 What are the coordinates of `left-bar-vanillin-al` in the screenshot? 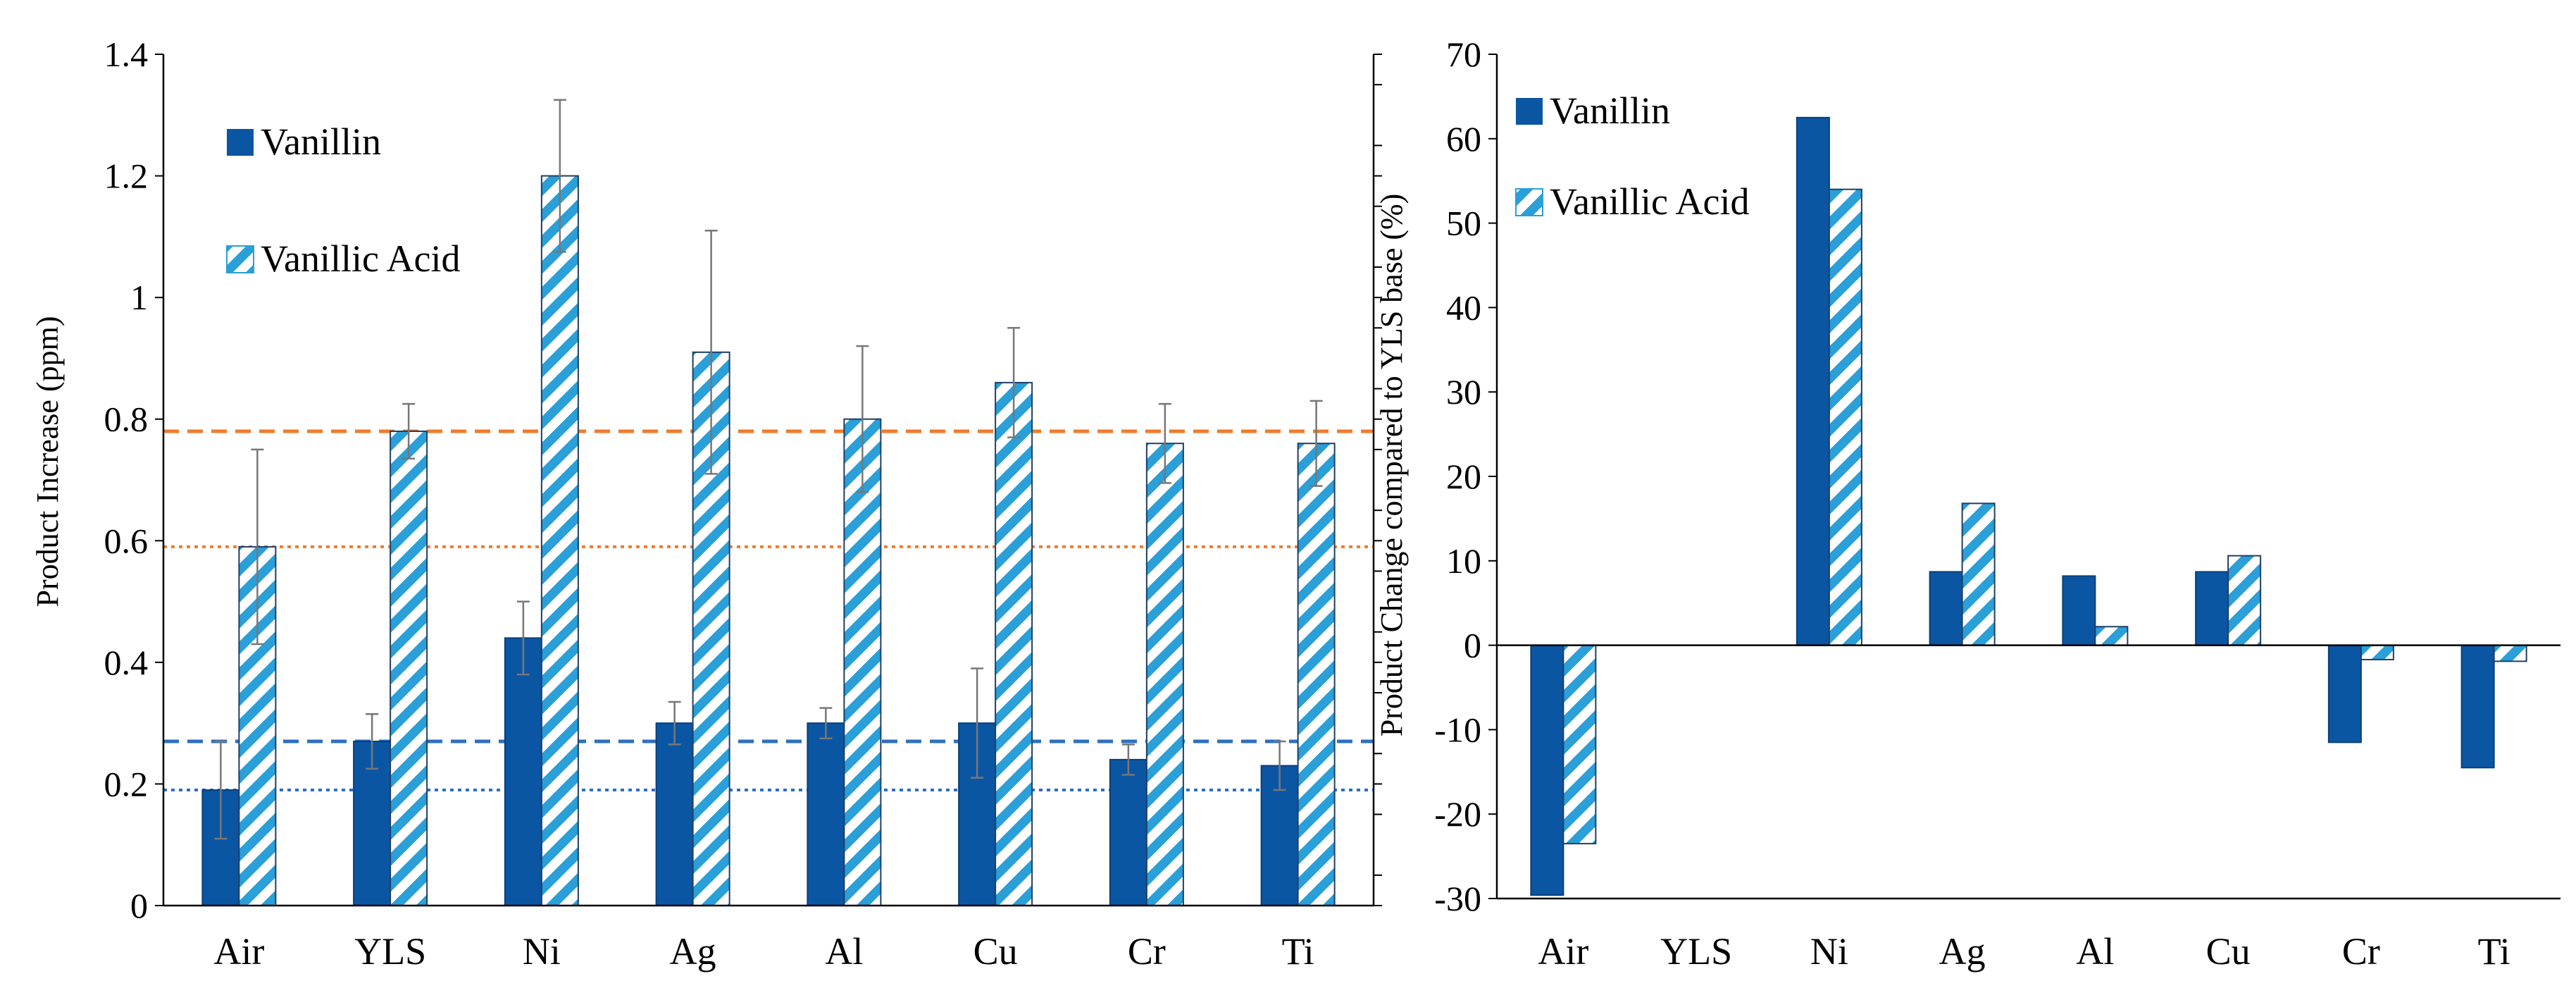 It's located at (826, 814).